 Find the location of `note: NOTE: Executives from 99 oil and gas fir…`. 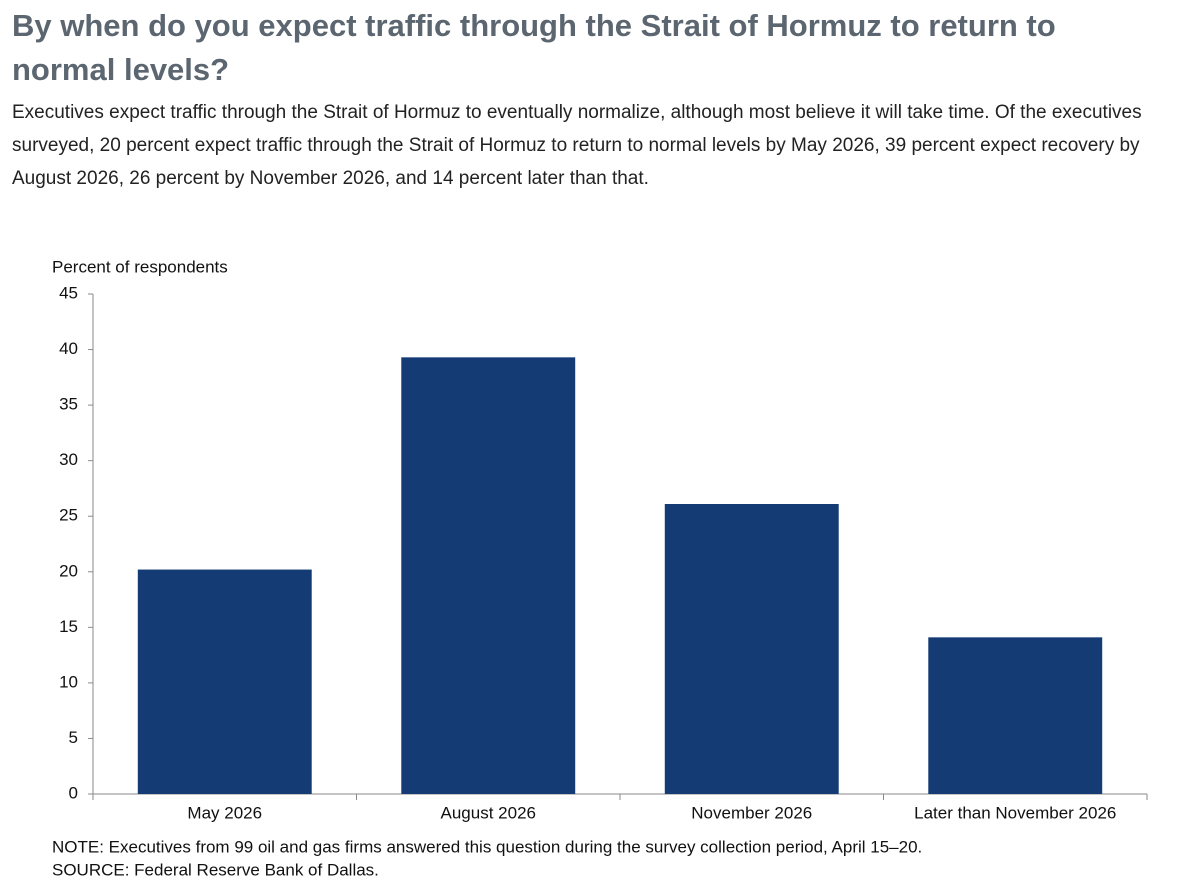

note: NOTE: Executives from 99 oil and gas fir… is located at coordinates (487, 846).